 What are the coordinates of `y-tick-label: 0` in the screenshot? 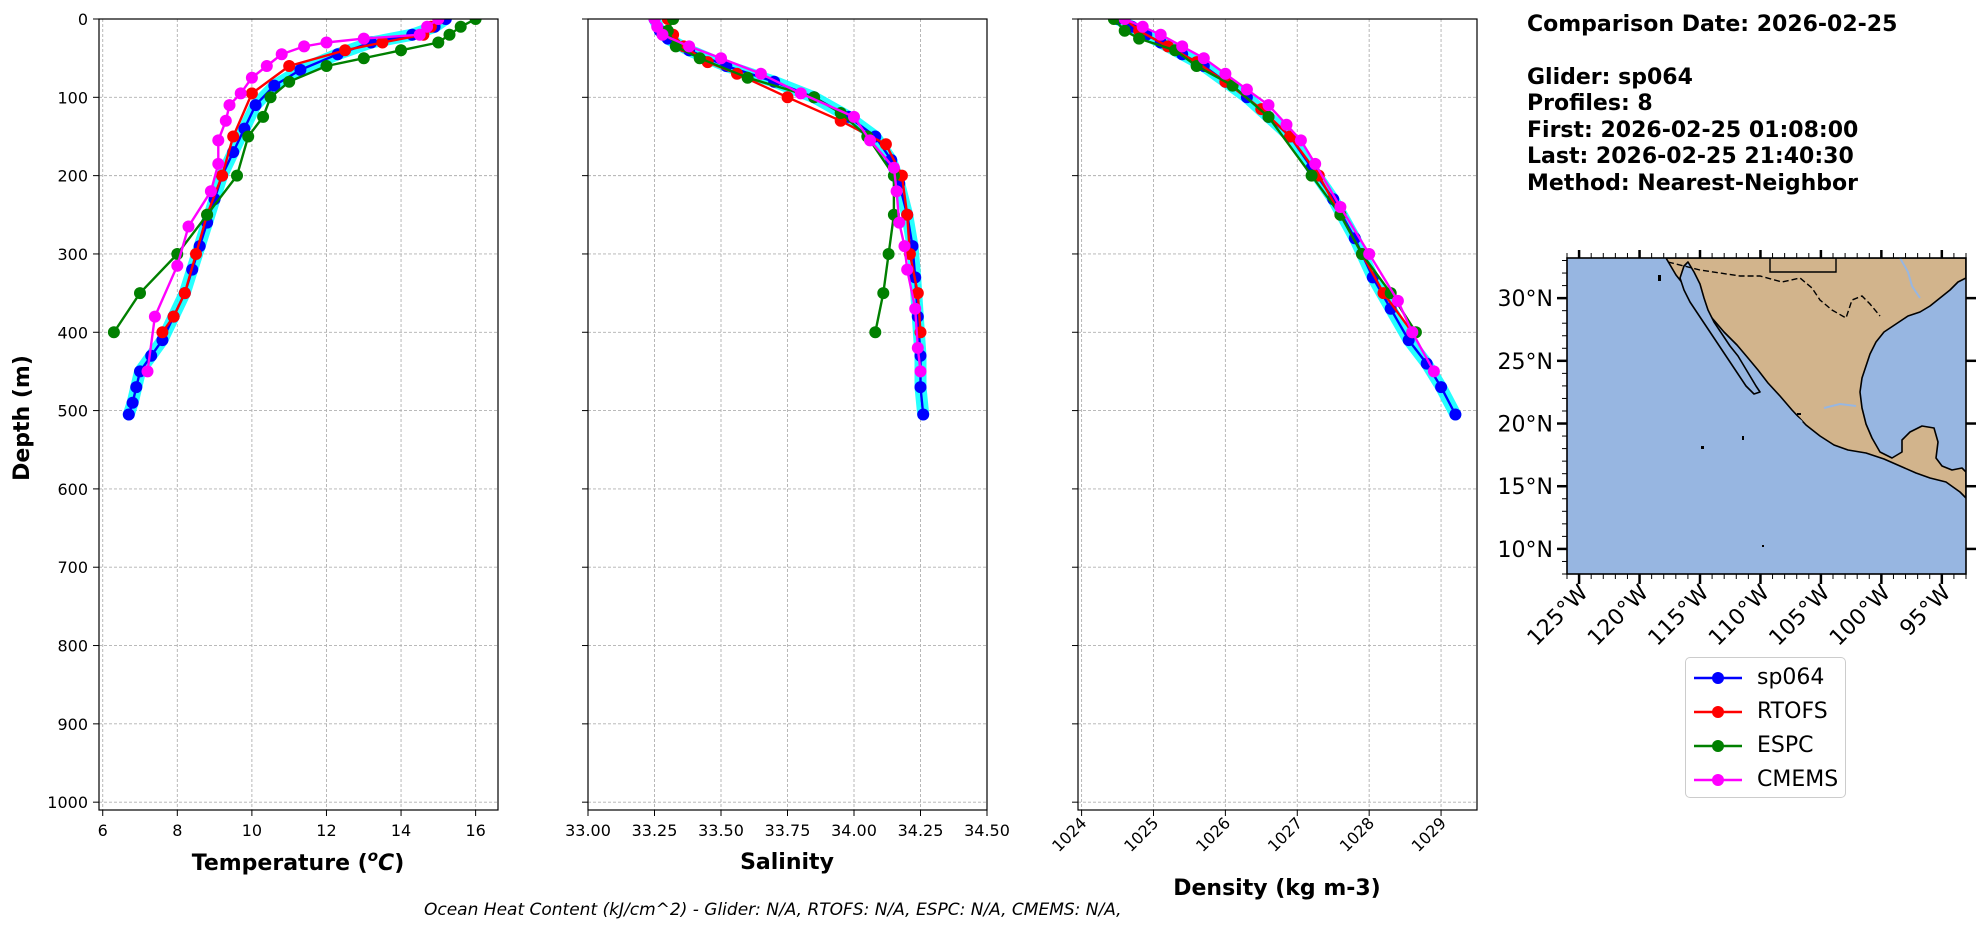 It's located at (83, 19).